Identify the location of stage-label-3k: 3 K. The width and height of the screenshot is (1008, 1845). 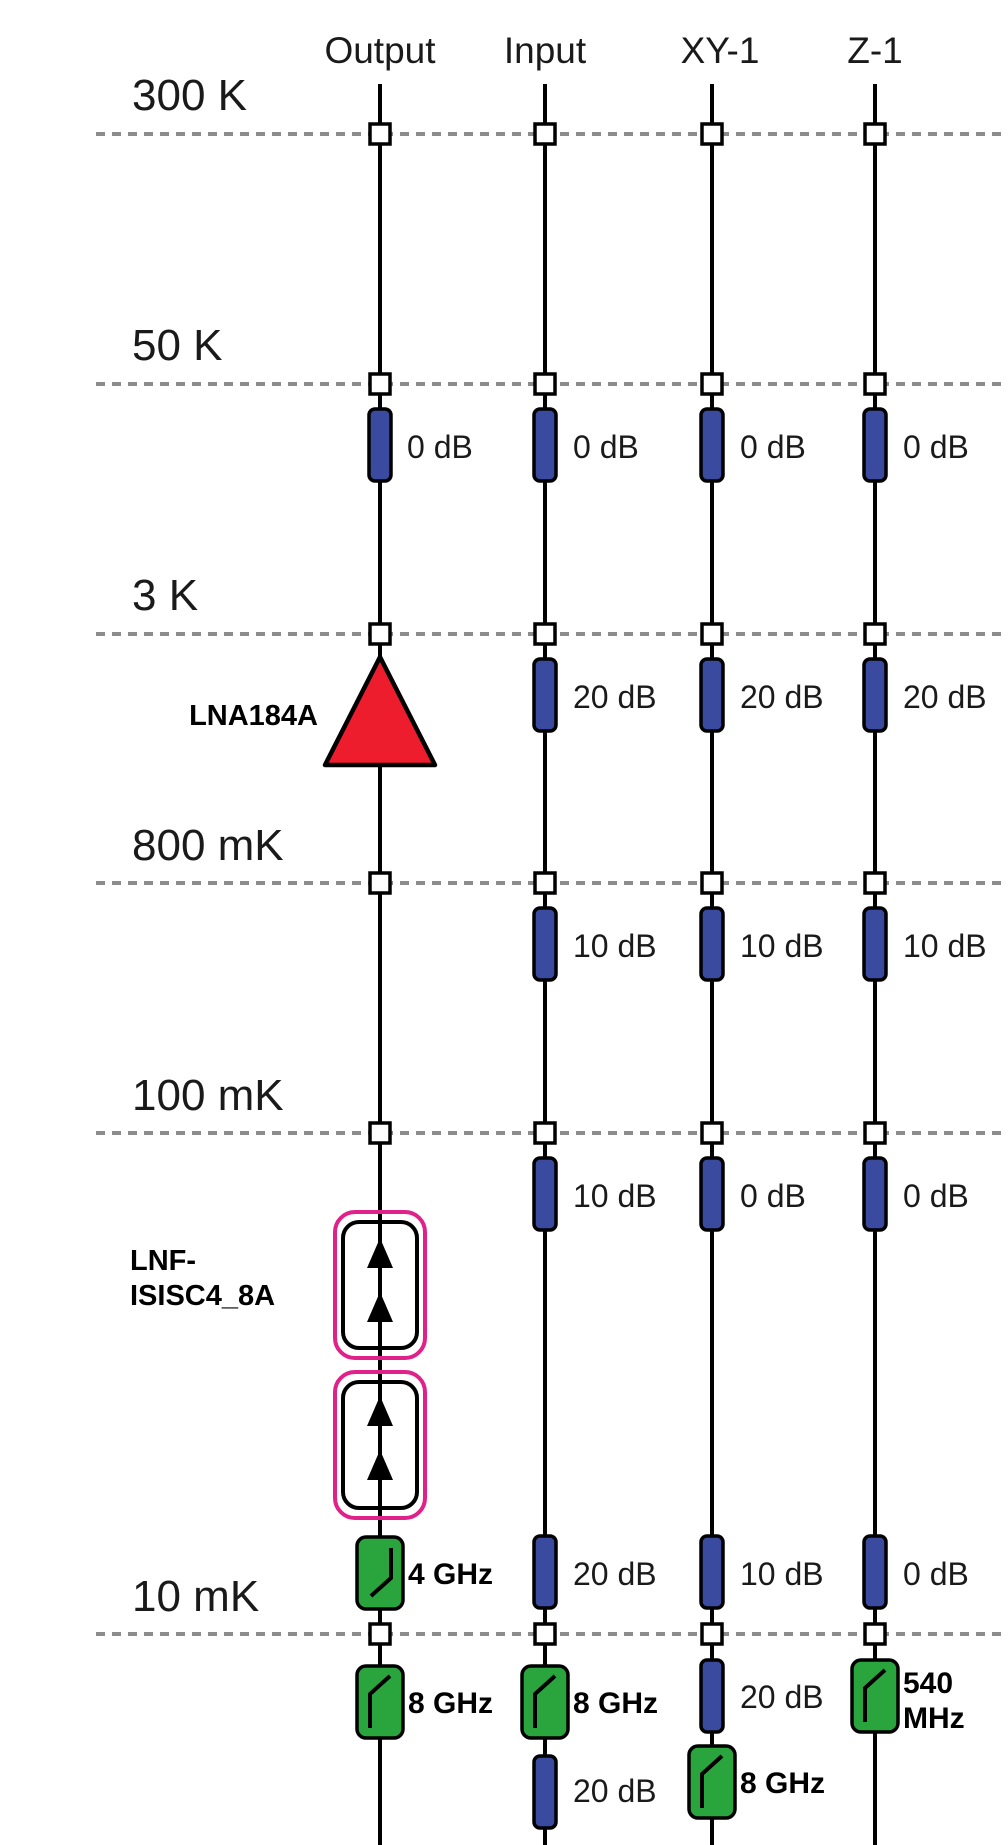
(165, 595).